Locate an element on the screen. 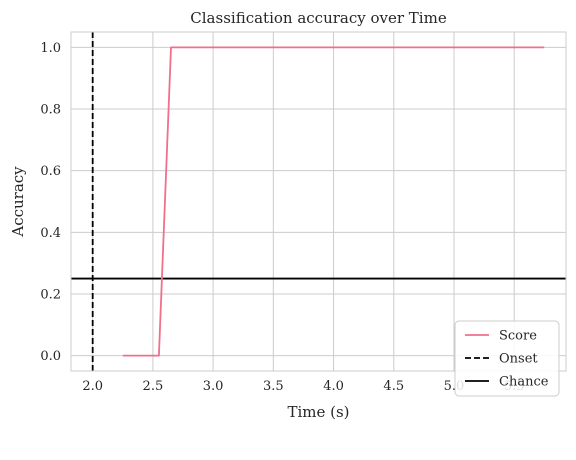  x-tick-label: 3.5 is located at coordinates (273, 386).